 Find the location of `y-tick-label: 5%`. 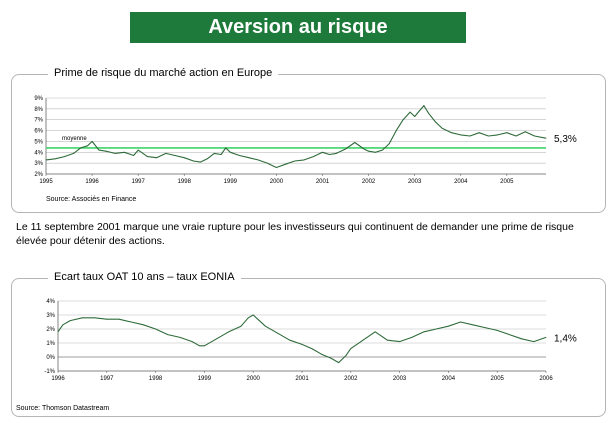

y-tick-label: 5% is located at coordinates (38, 142).